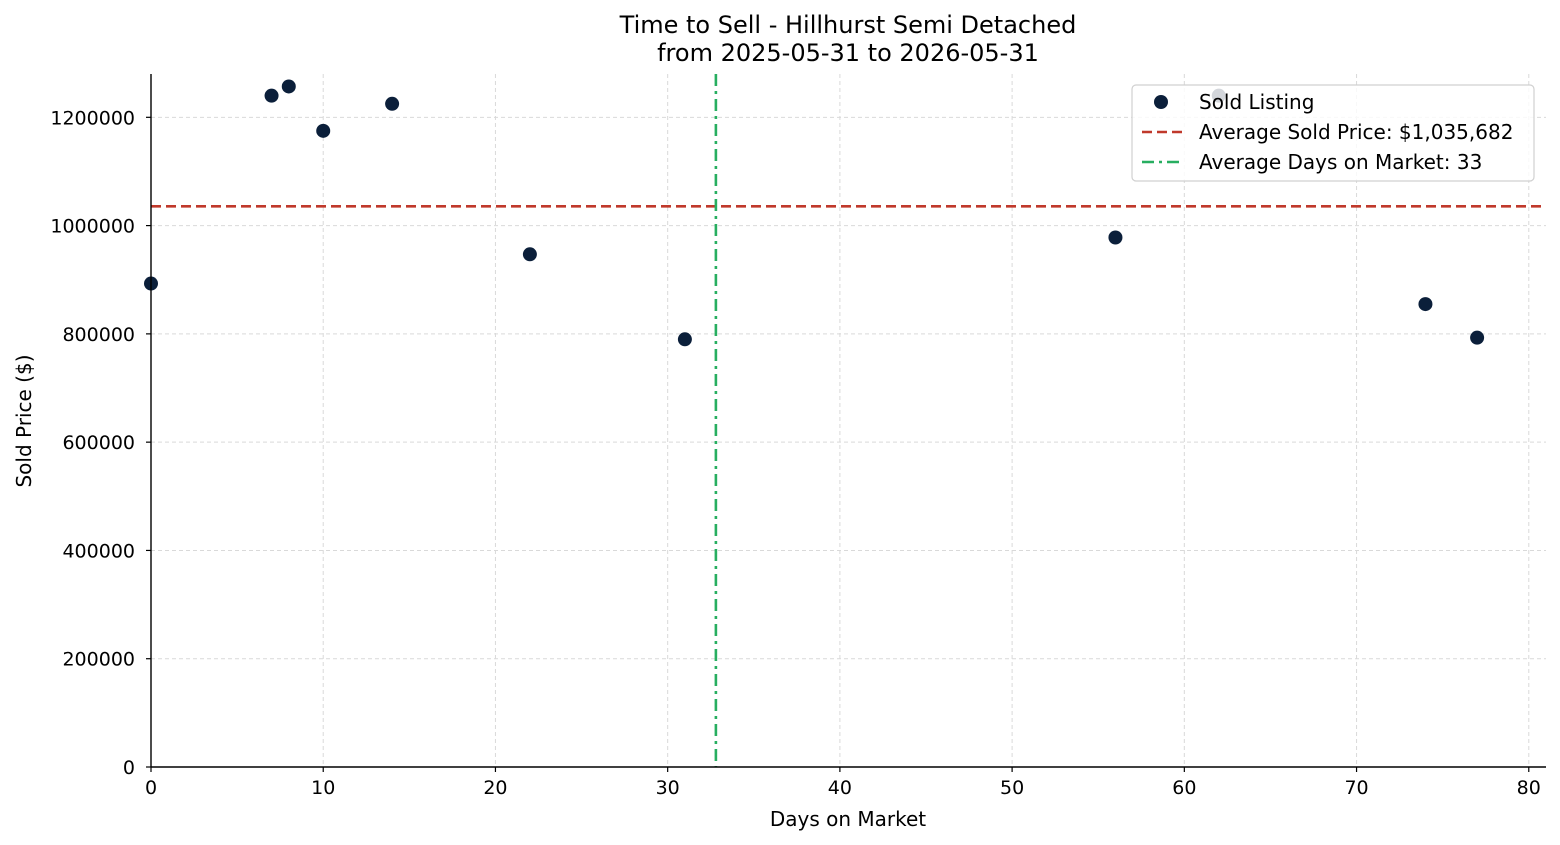 This screenshot has width=1560, height=845. What do you see at coordinates (1356, 132) in the screenshot?
I see `legend-label: Average Sold Price: $1,035,682` at bounding box center [1356, 132].